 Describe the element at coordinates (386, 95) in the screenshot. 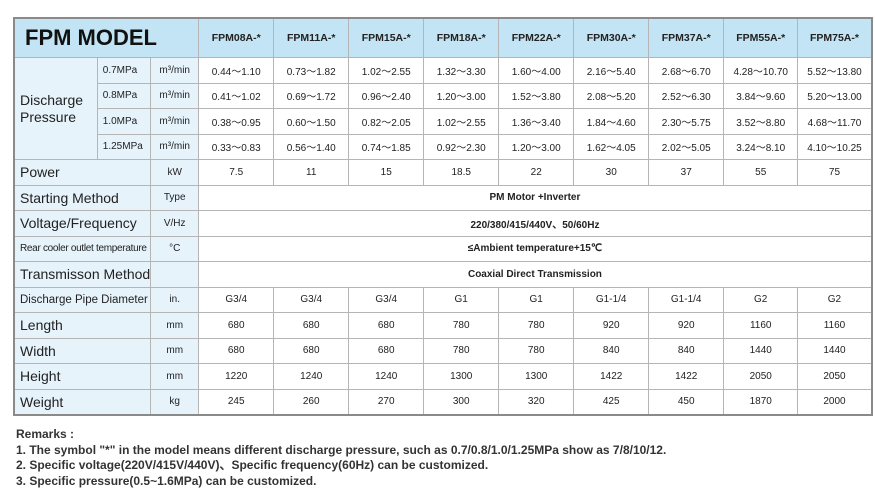

I see `value-cell: 0.96～2.40` at that location.